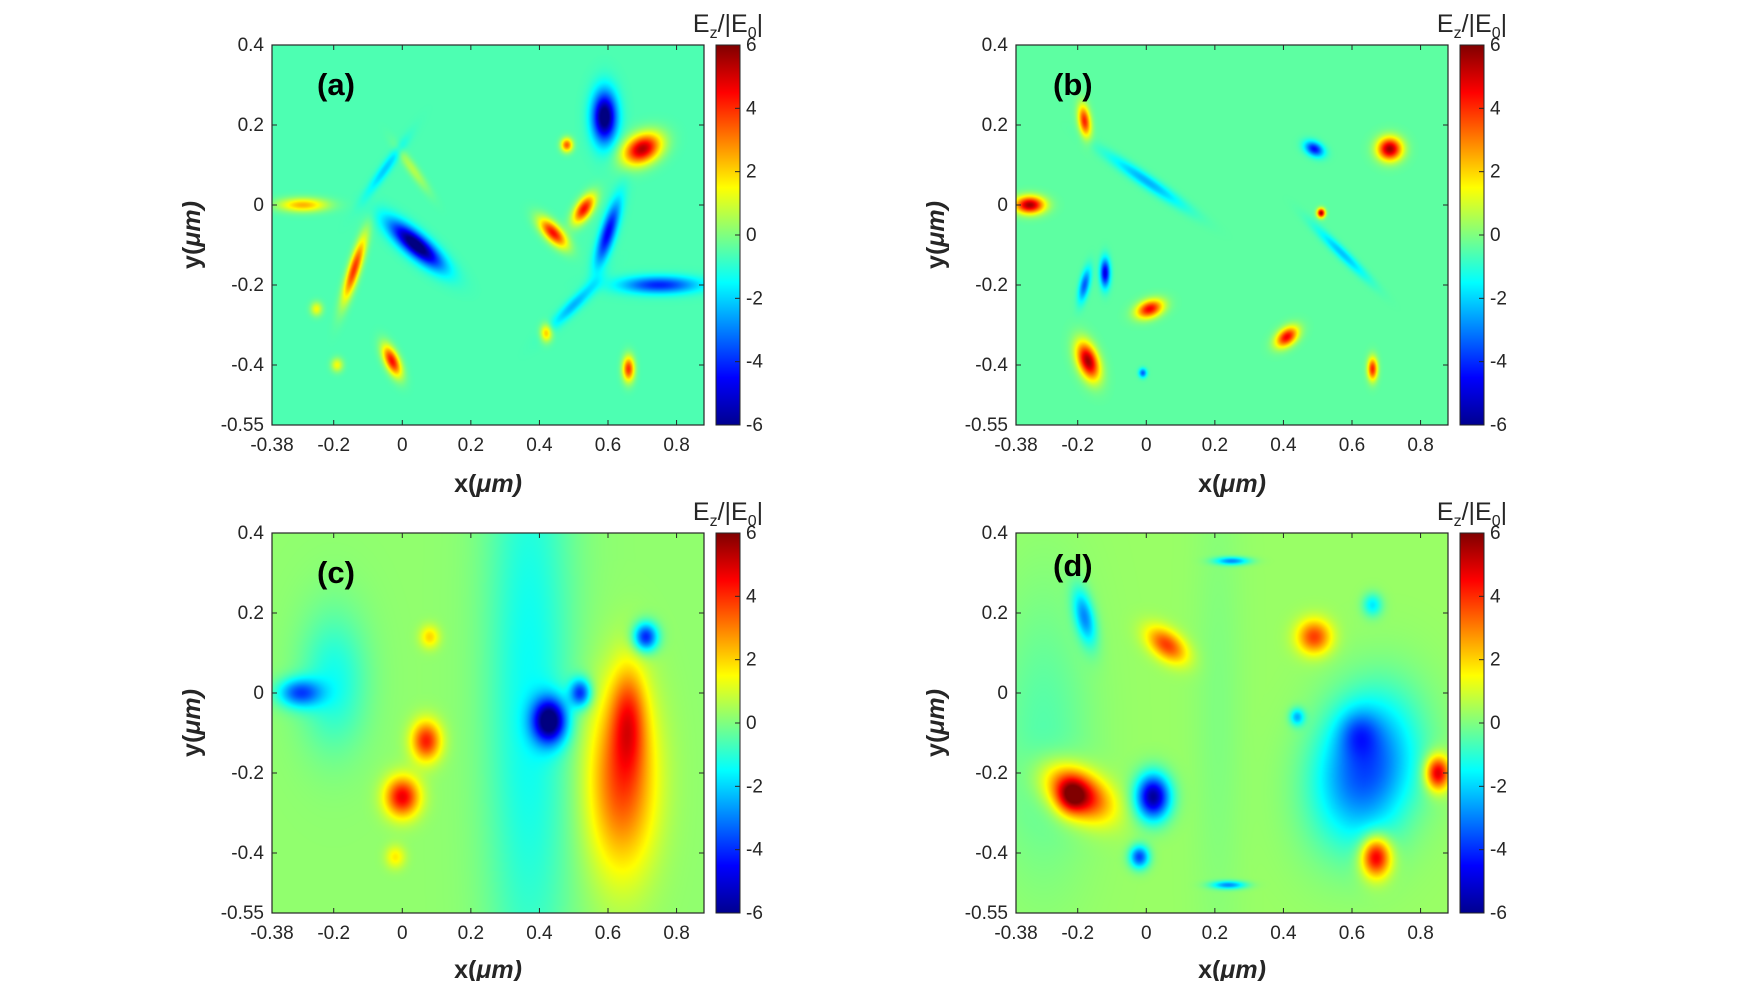 The width and height of the screenshot is (1743, 981). What do you see at coordinates (1002, 693) in the screenshot?
I see `y-tick-label: 0` at bounding box center [1002, 693].